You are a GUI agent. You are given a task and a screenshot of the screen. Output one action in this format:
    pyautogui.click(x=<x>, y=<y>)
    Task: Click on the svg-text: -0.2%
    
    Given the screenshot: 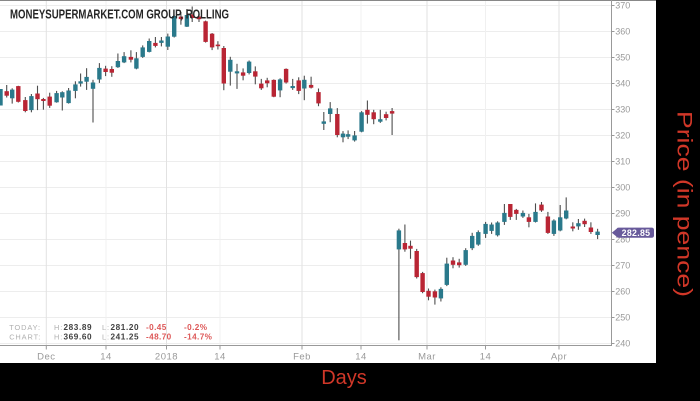 What is the action you would take?
    pyautogui.click(x=196, y=327)
    